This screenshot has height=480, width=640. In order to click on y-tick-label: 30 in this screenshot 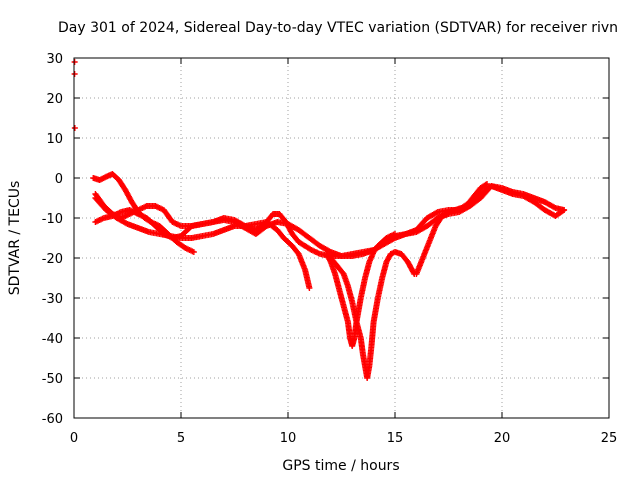, I will do `click(54, 59)`.